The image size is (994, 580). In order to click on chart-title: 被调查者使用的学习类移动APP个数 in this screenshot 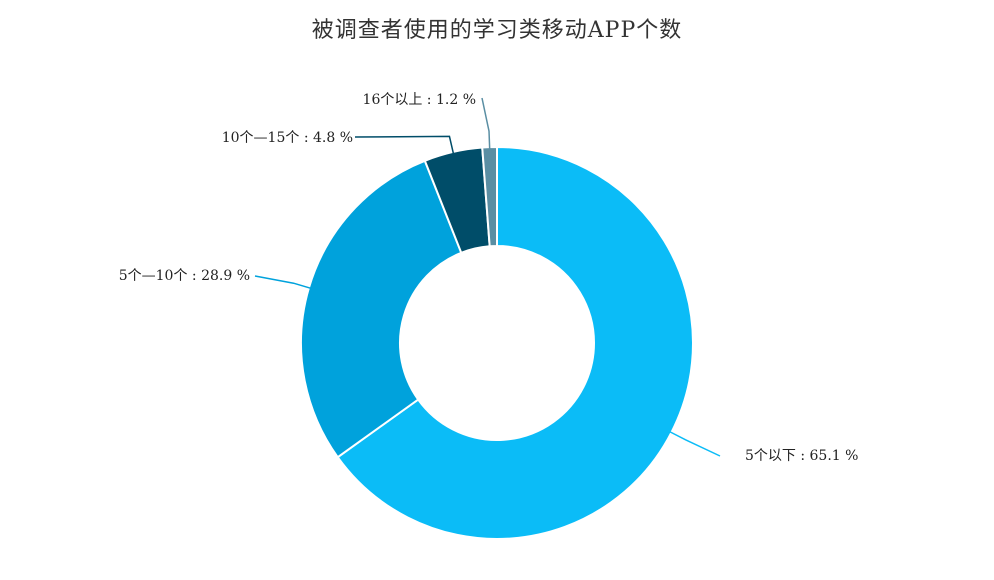, I will do `click(497, 30)`.